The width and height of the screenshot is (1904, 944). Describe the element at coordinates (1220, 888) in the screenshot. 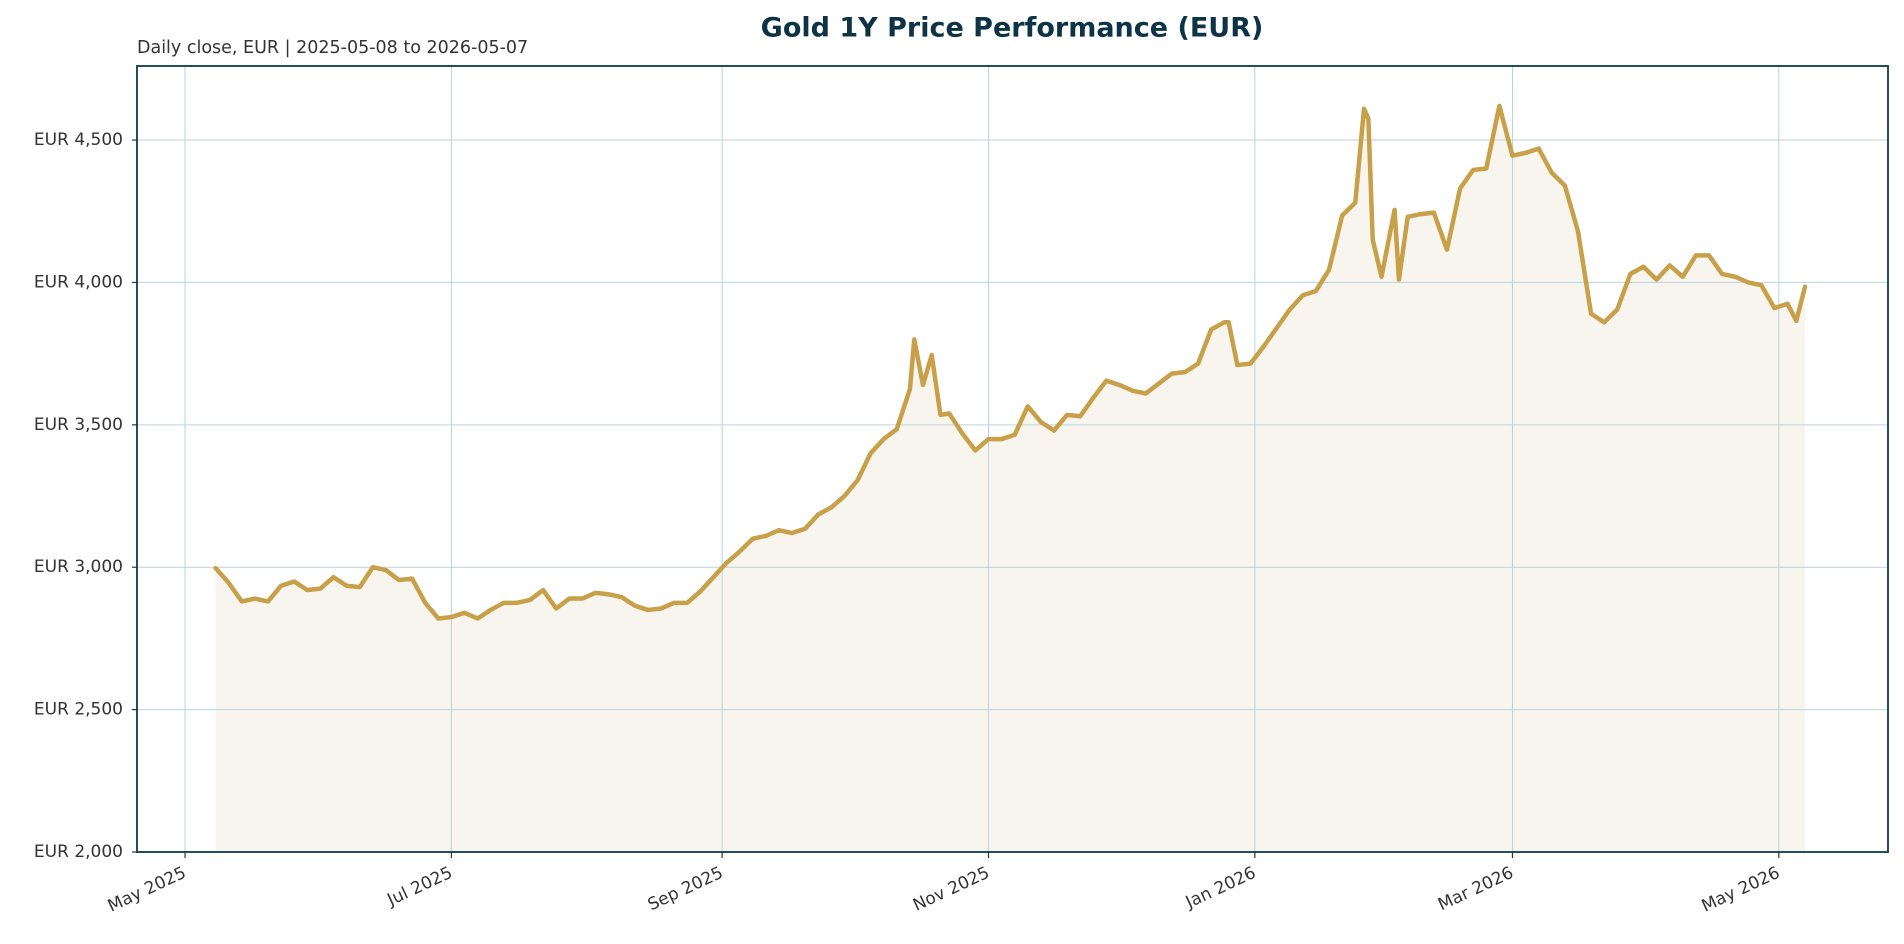

I see `x-tick-label: Jan 2026` at that location.